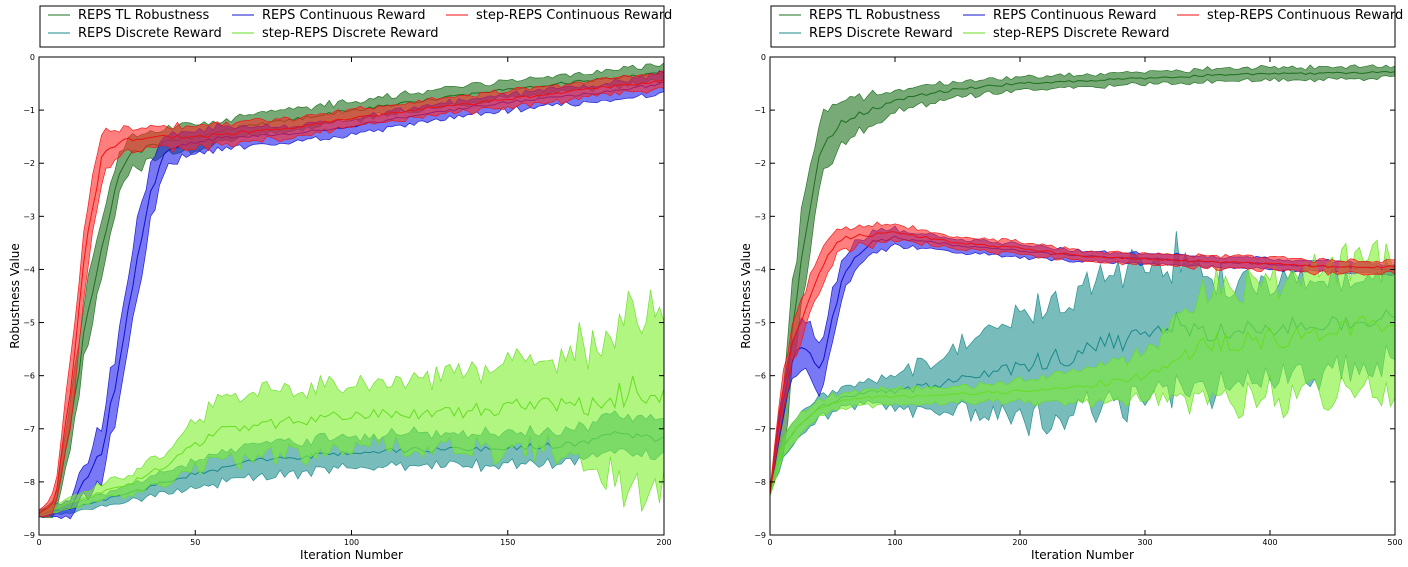 The height and width of the screenshot is (567, 1408). Describe the element at coordinates (195, 542) in the screenshot. I see `x-tick-label: 50` at that location.